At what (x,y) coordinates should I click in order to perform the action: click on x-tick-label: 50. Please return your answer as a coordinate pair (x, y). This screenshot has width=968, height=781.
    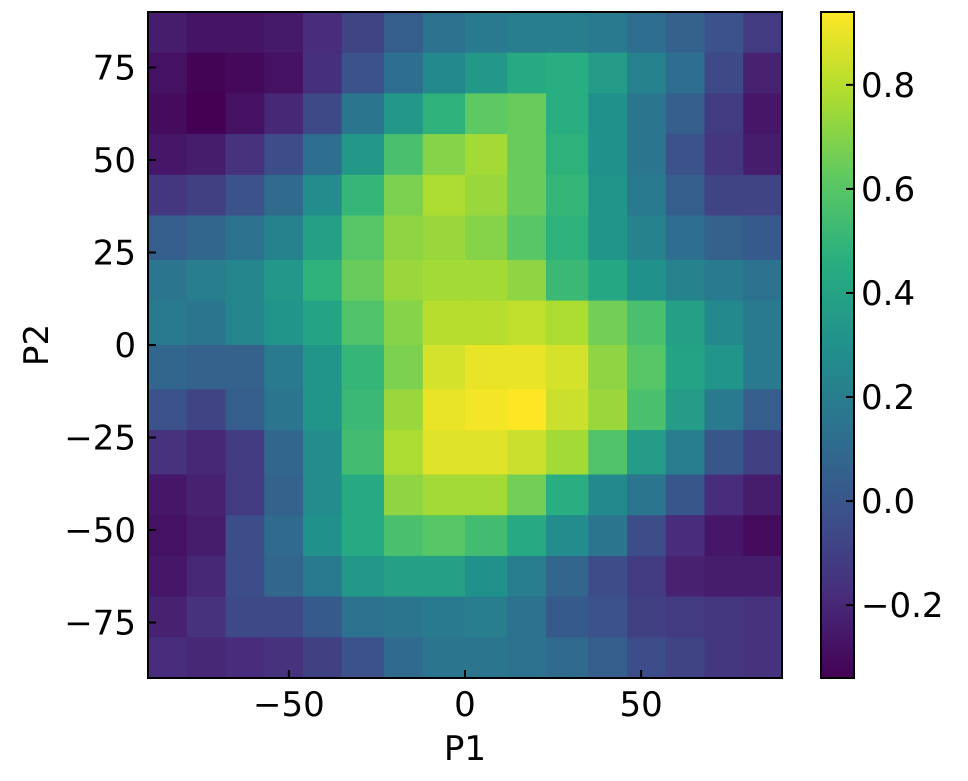
    Looking at the image, I should click on (640, 705).